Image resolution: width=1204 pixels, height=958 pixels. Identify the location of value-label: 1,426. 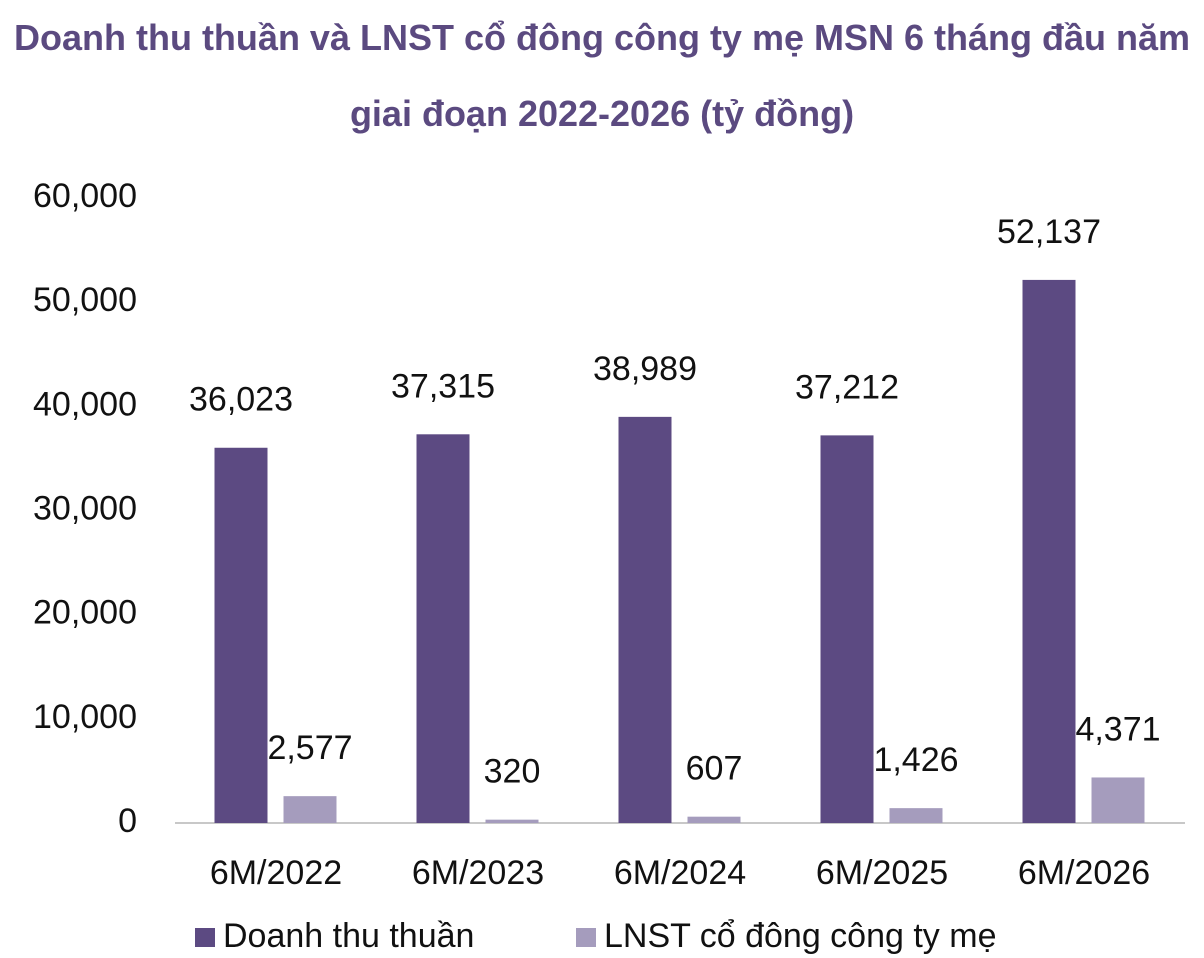
(915, 760).